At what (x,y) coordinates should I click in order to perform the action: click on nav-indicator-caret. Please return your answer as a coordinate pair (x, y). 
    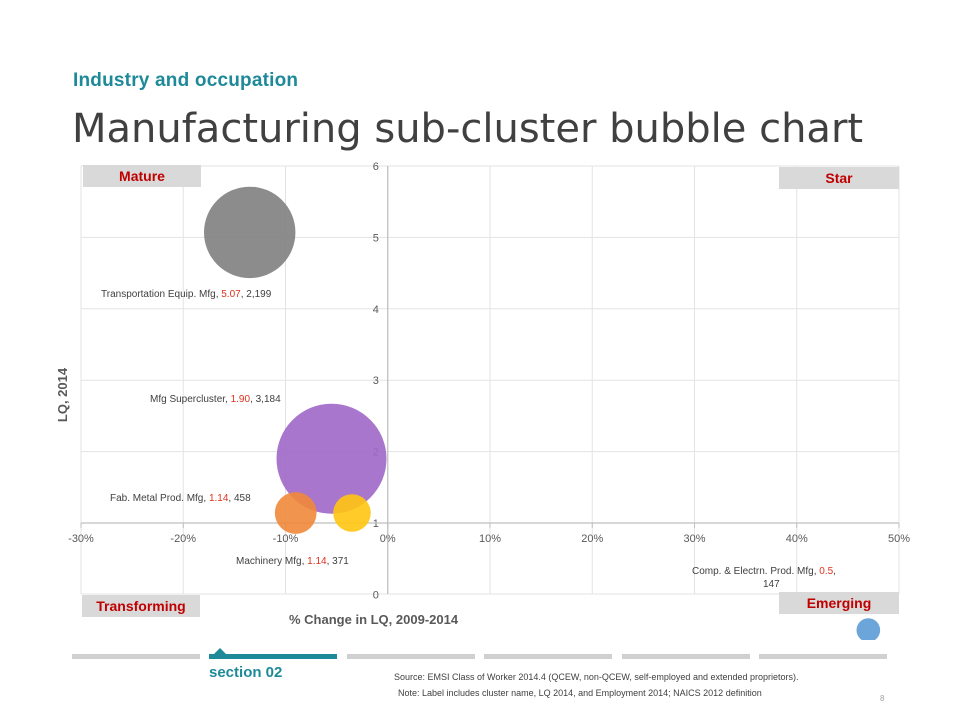
    Looking at the image, I should click on (220, 651).